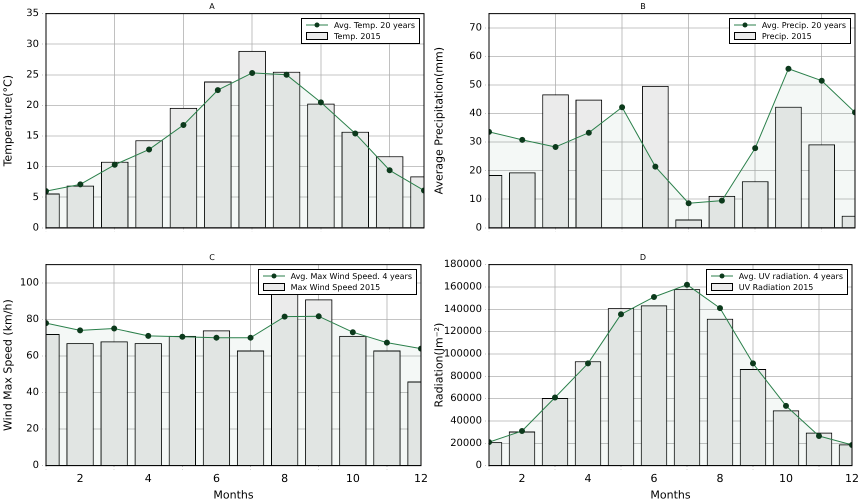 This screenshot has height=502, width=862. What do you see at coordinates (374, 25) in the screenshot?
I see `legend-label: Avg. Temp. 20 years` at bounding box center [374, 25].